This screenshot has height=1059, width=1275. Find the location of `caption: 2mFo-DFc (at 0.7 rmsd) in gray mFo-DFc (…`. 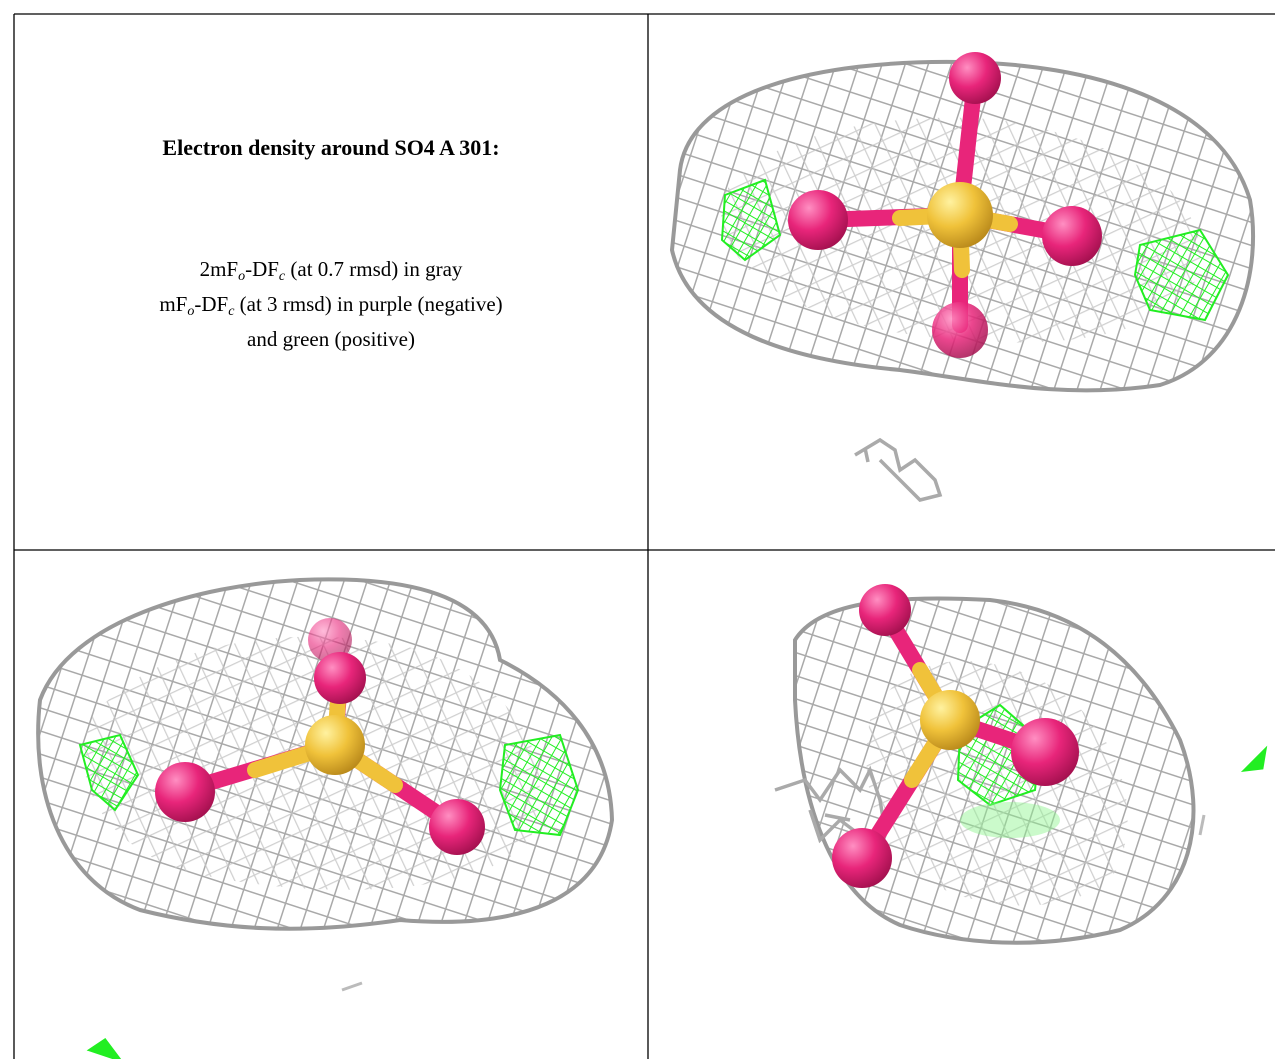

caption: 2mFo-DFc (at 0.7 rmsd) in gray mFo-DFc (… is located at coordinates (331, 304).